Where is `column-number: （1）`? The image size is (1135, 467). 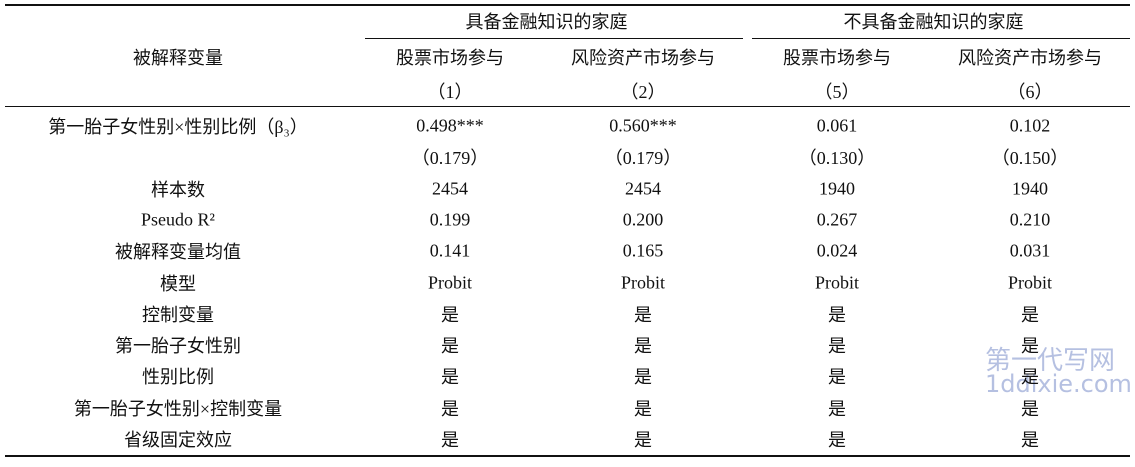 column-number: （1） is located at coordinates (450, 92).